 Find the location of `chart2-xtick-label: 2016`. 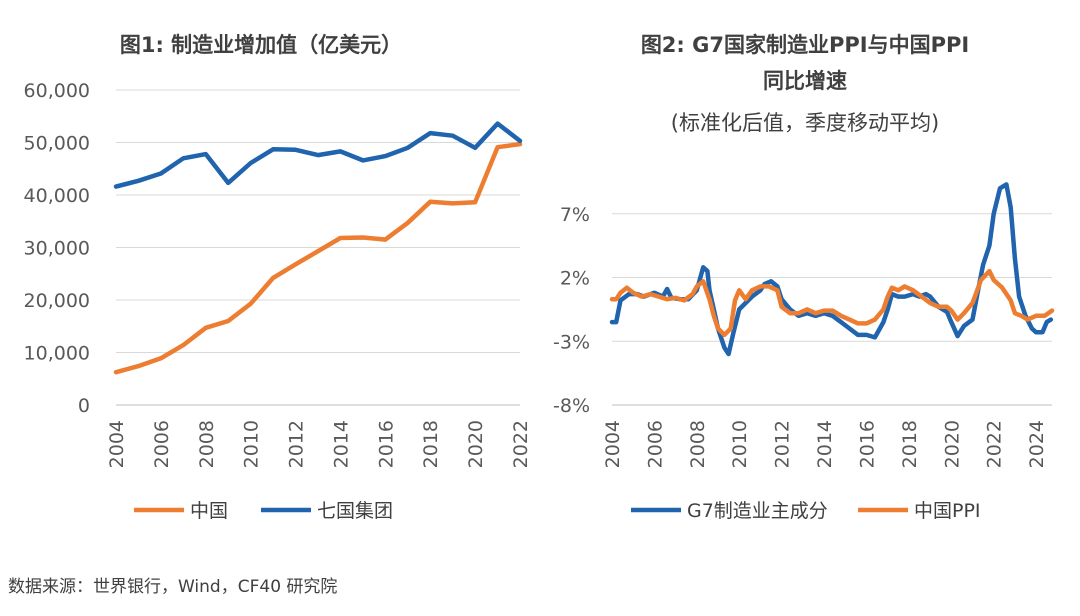

chart2-xtick-label: 2016 is located at coordinates (867, 444).